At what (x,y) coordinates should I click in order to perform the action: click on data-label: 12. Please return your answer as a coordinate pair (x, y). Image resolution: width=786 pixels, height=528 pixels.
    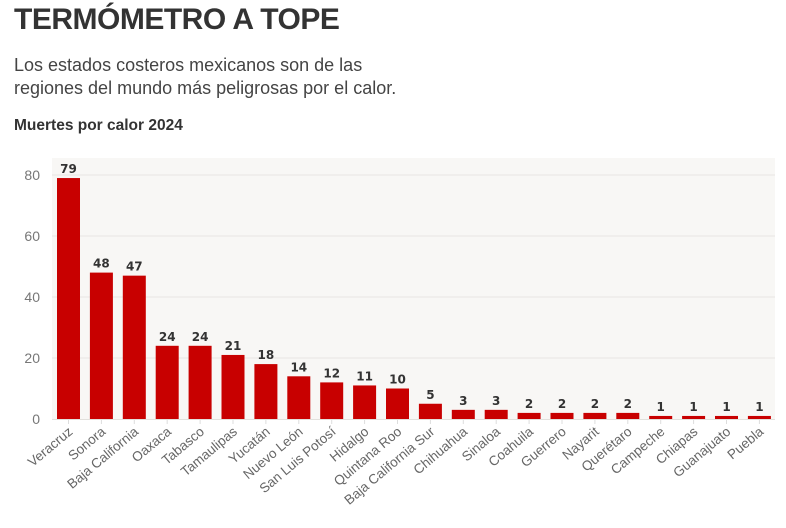
    Looking at the image, I should click on (331, 373).